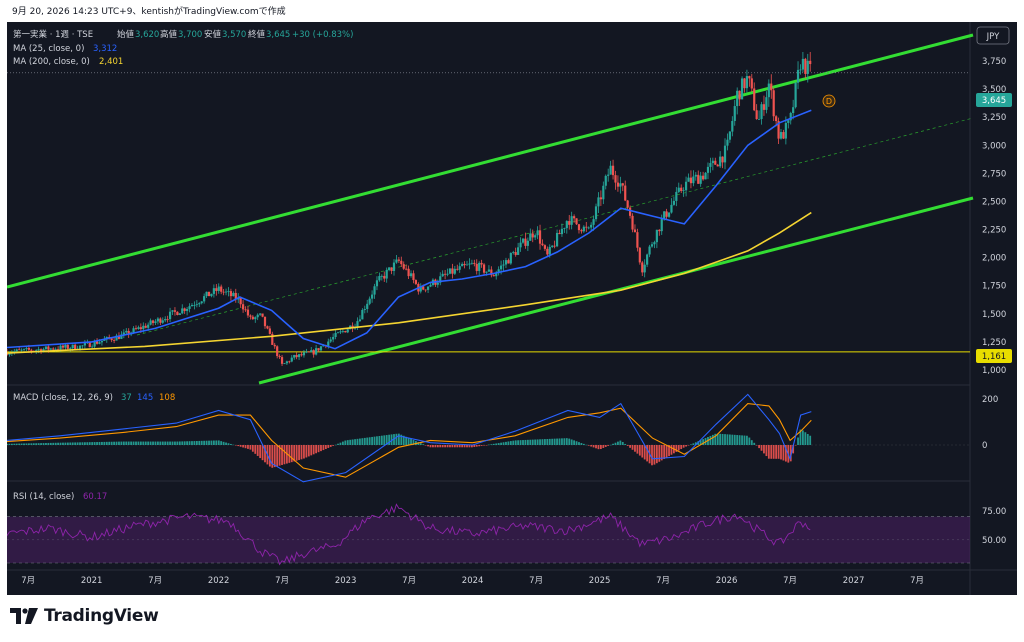 The width and height of the screenshot is (1024, 642). What do you see at coordinates (727, 581) in the screenshot?
I see `time-axis-label: 2026` at bounding box center [727, 581].